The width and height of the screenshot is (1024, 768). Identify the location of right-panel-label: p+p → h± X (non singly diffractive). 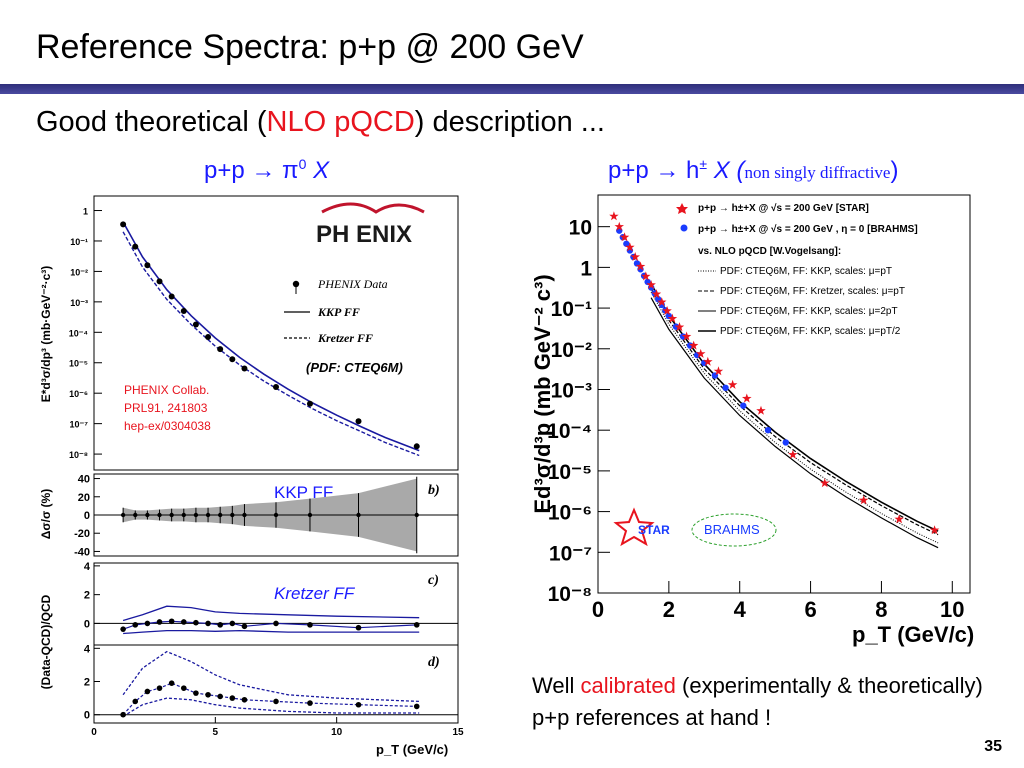
(753, 170).